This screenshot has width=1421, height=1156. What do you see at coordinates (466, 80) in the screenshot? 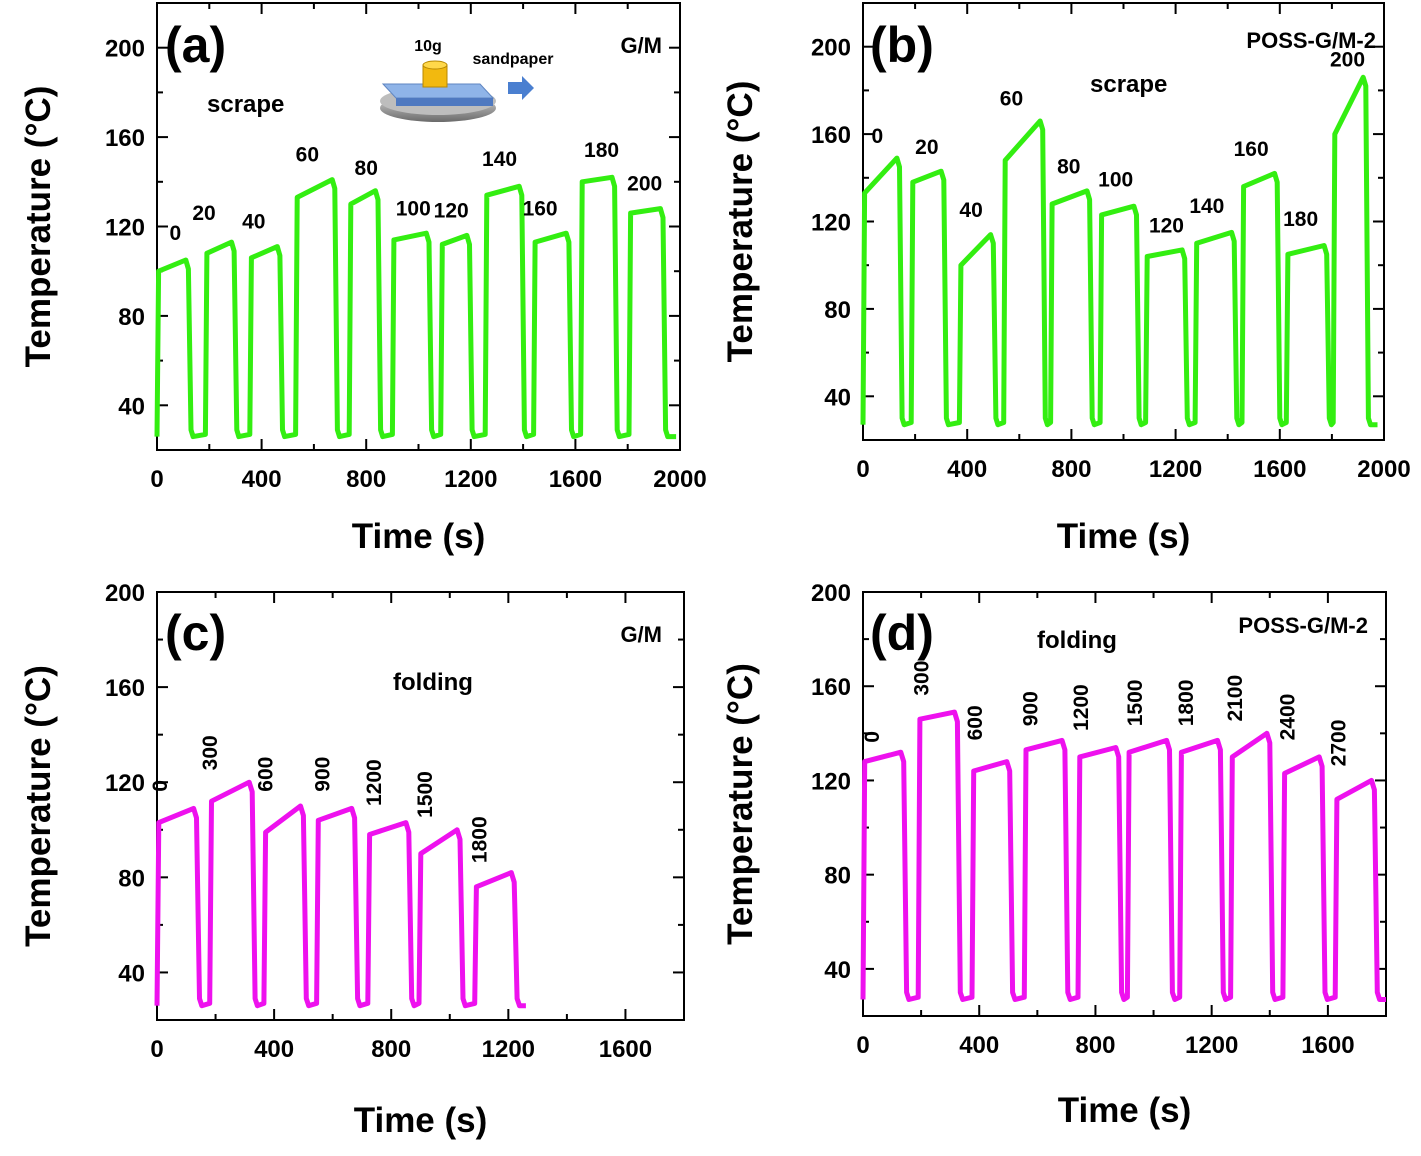
I see `sandpaper-test-inset: 10g sandpaper` at bounding box center [466, 80].